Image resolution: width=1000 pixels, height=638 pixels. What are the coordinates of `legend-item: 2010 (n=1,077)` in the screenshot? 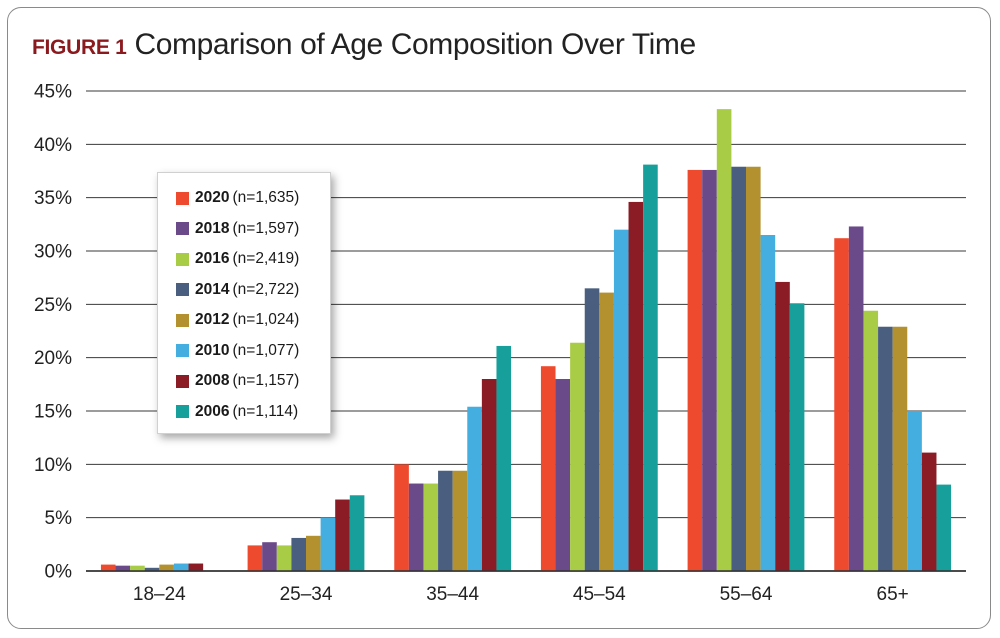 It's located at (244, 351).